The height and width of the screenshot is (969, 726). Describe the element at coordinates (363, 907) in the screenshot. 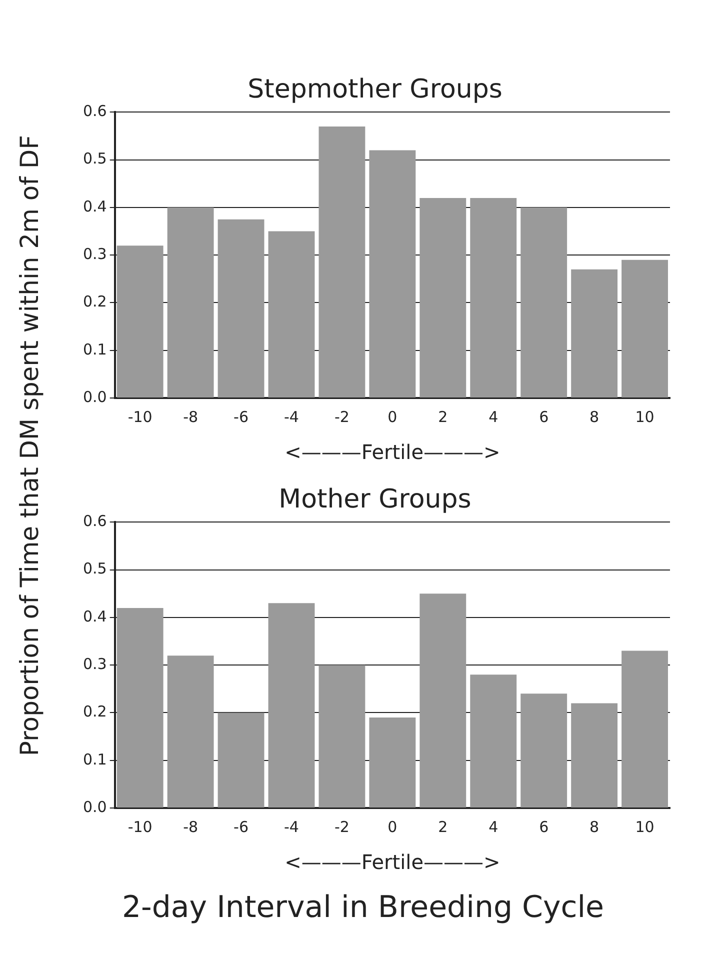

I see `text: 2-day Interval in Breeding Cycle` at that location.